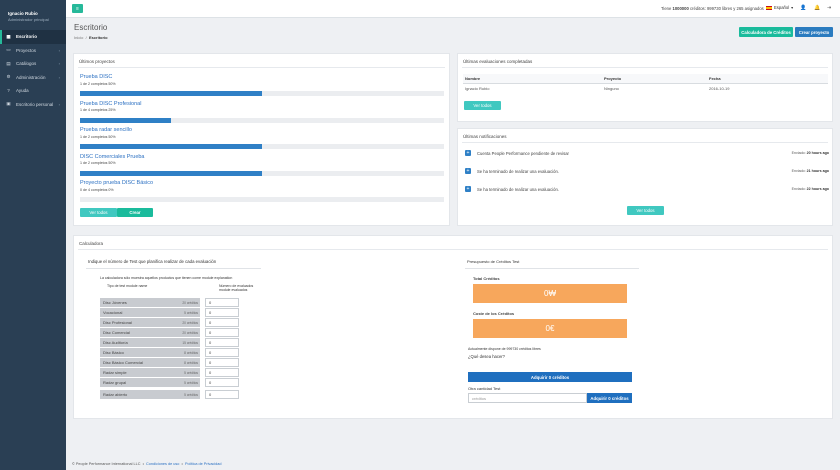 The width and height of the screenshot is (840, 470). What do you see at coordinates (609, 398) in the screenshot?
I see `adquirir-creditos-small-button: Adquirir 0 créditos` at bounding box center [609, 398].